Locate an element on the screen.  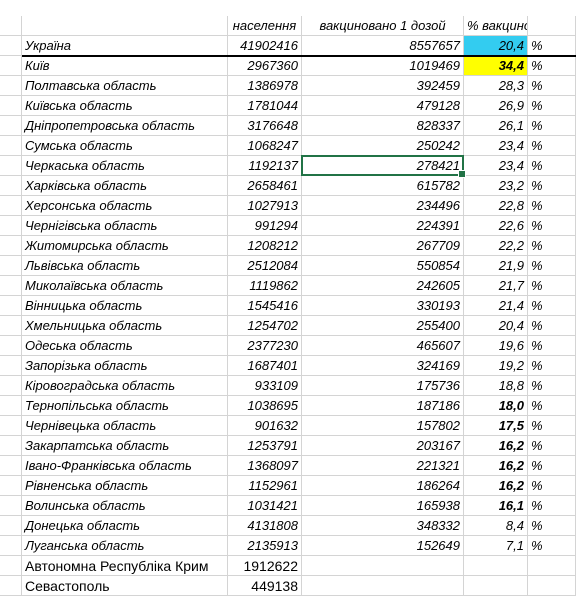
cell-percent: 23,4 is located at coordinates (496, 146).